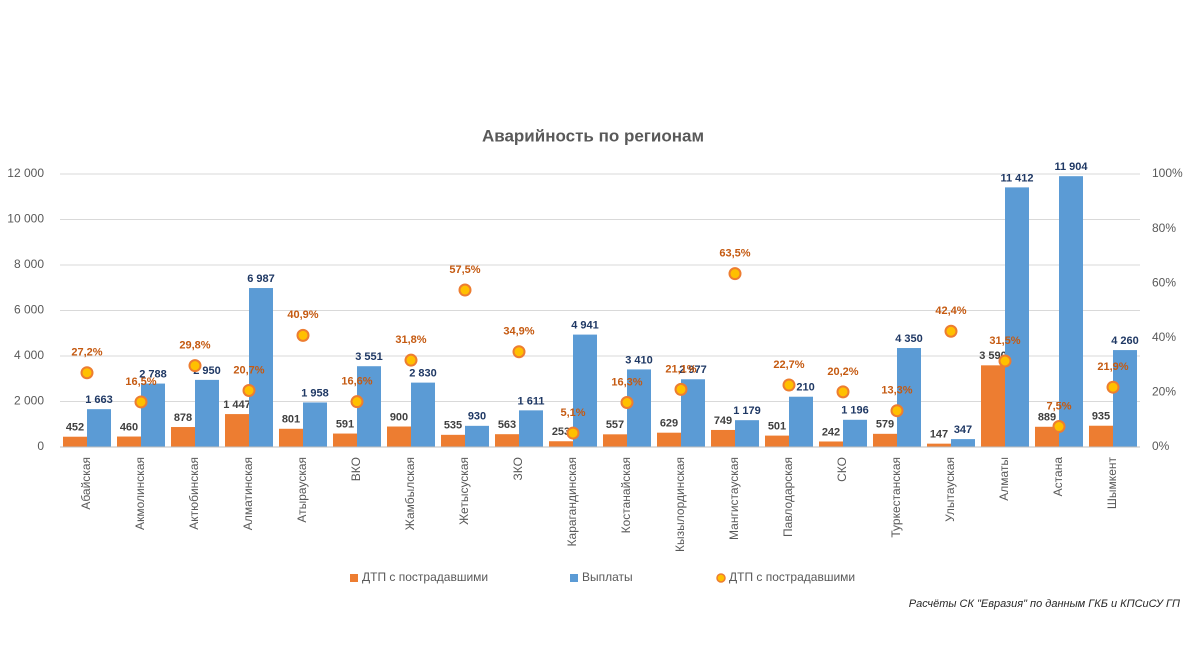 Image resolution: width=1193 pixels, height=671 pixels. Describe the element at coordinates (29, 264) in the screenshot. I see `y-tick-label: 8 000` at that location.